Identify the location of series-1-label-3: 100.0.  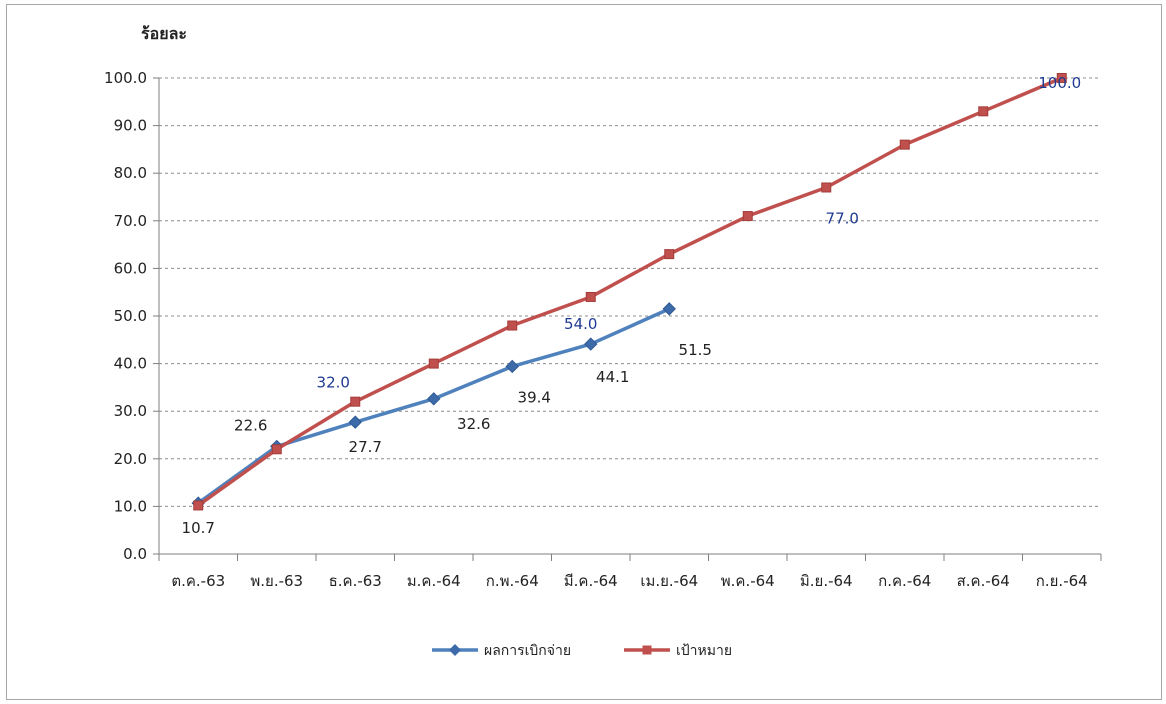
(1059, 83).